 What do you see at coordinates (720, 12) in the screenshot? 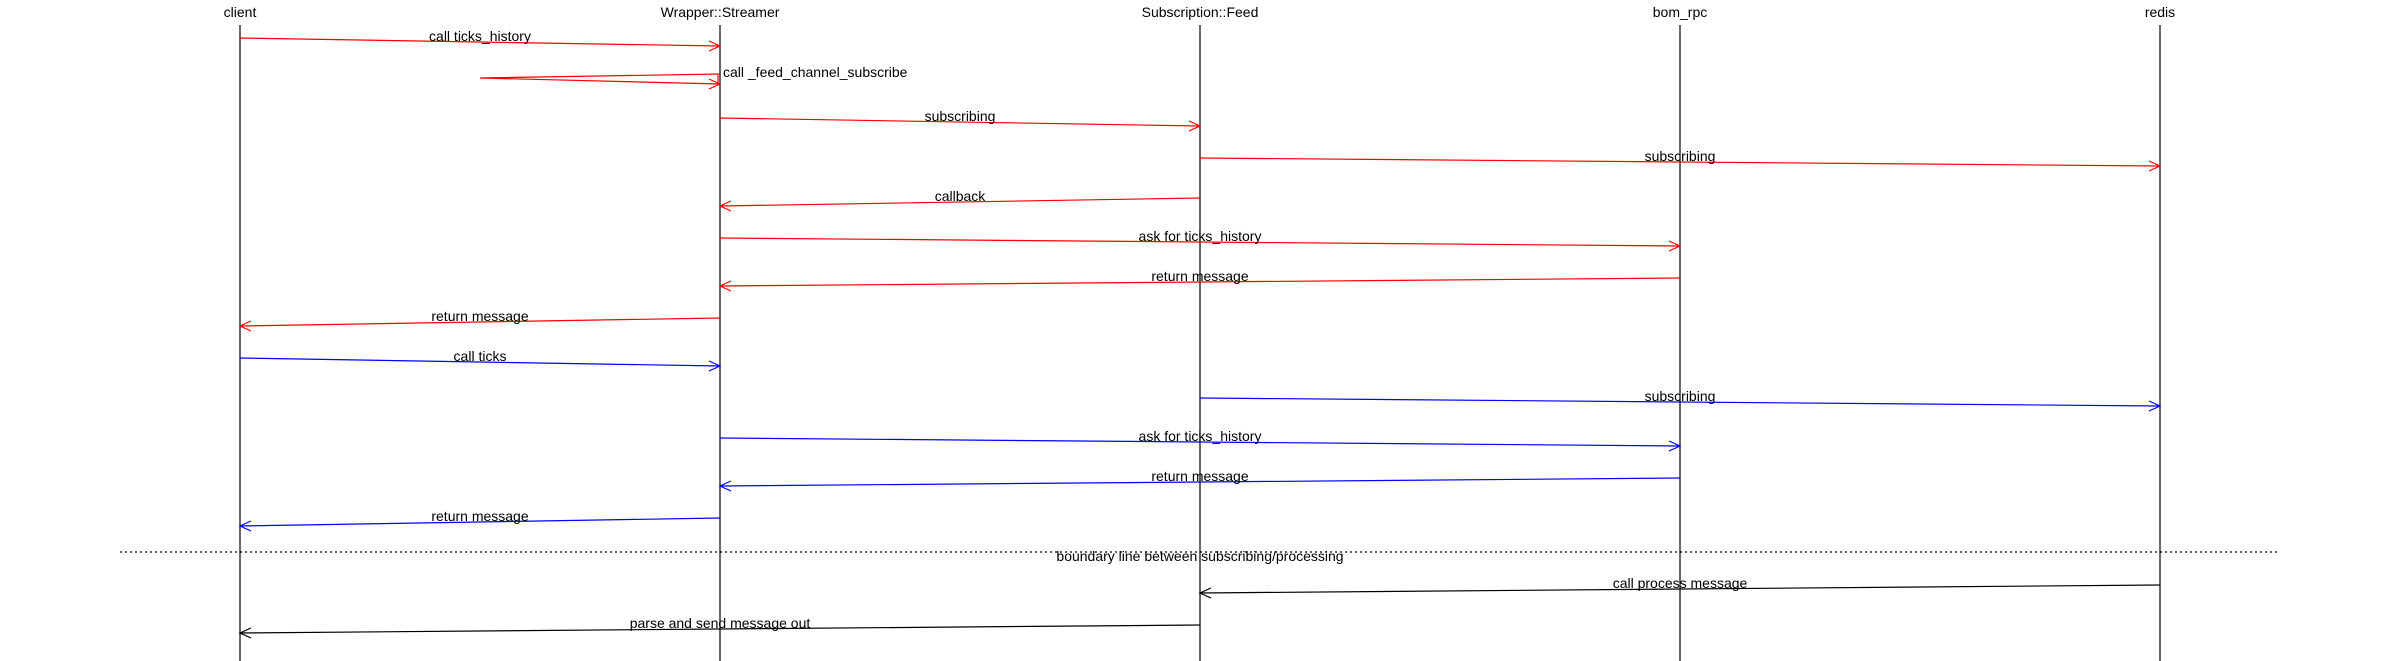
I see `actor-streamer: Wrapper::Streamer` at bounding box center [720, 12].